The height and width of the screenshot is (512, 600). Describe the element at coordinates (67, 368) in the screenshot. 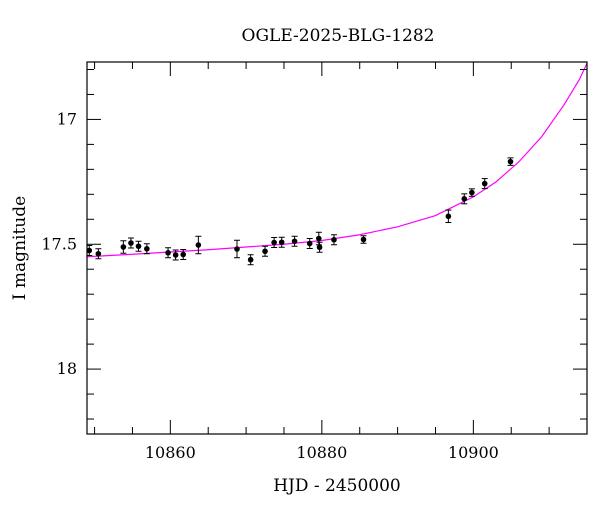

I see `y-tick-label: 18` at that location.